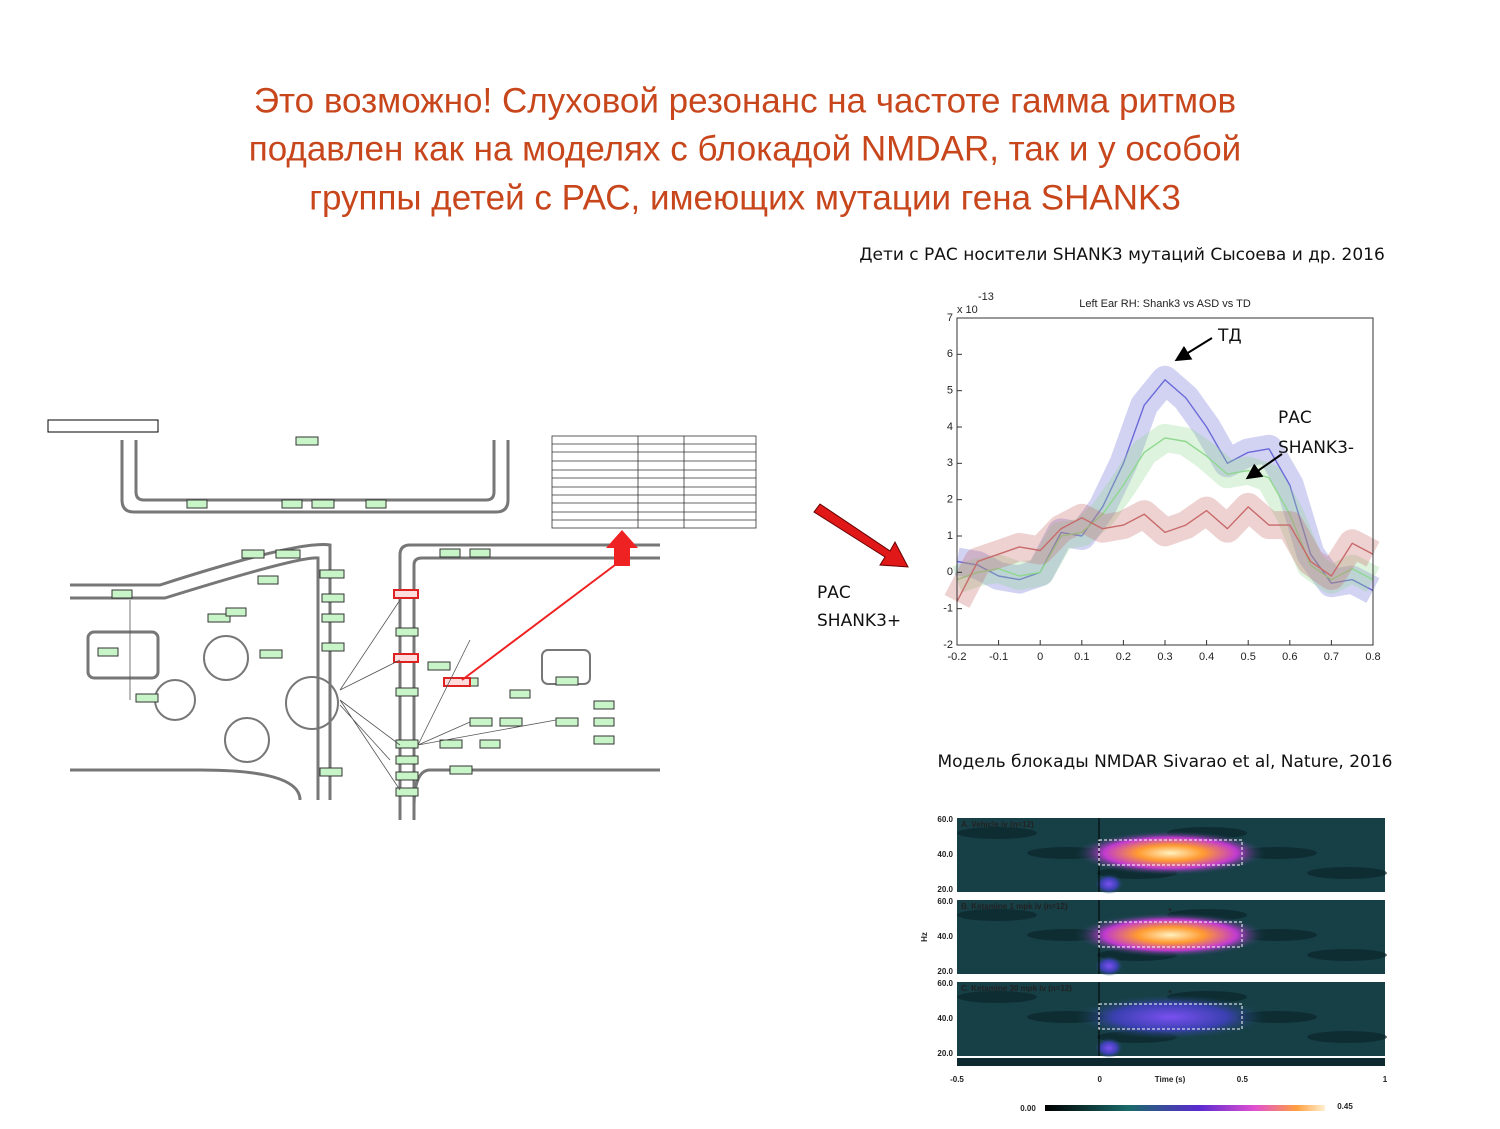  Describe the element at coordinates (1385, 1079) in the screenshot. I see `x-tick-label: 1` at that location.